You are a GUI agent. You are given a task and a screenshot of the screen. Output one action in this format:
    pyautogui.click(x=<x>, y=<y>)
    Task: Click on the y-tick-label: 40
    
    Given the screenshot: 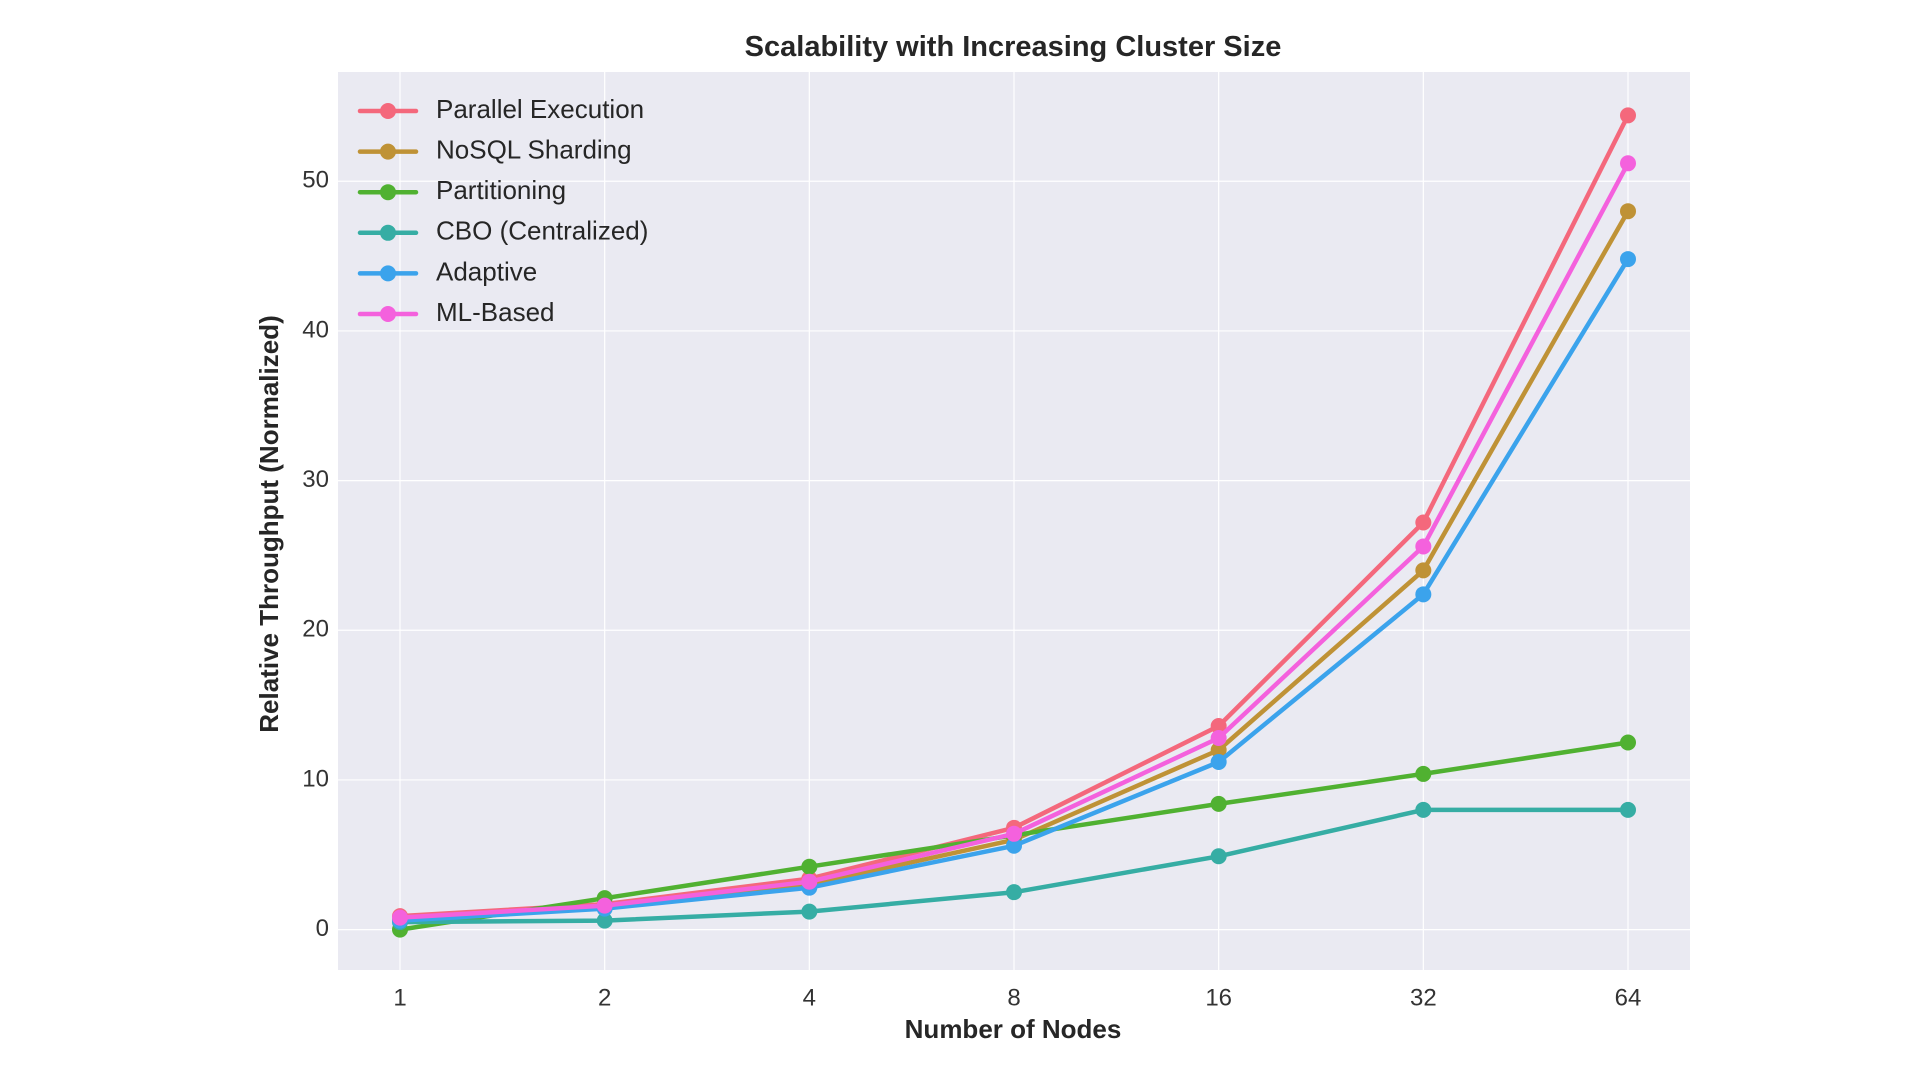 What is the action you would take?
    pyautogui.click(x=315, y=329)
    